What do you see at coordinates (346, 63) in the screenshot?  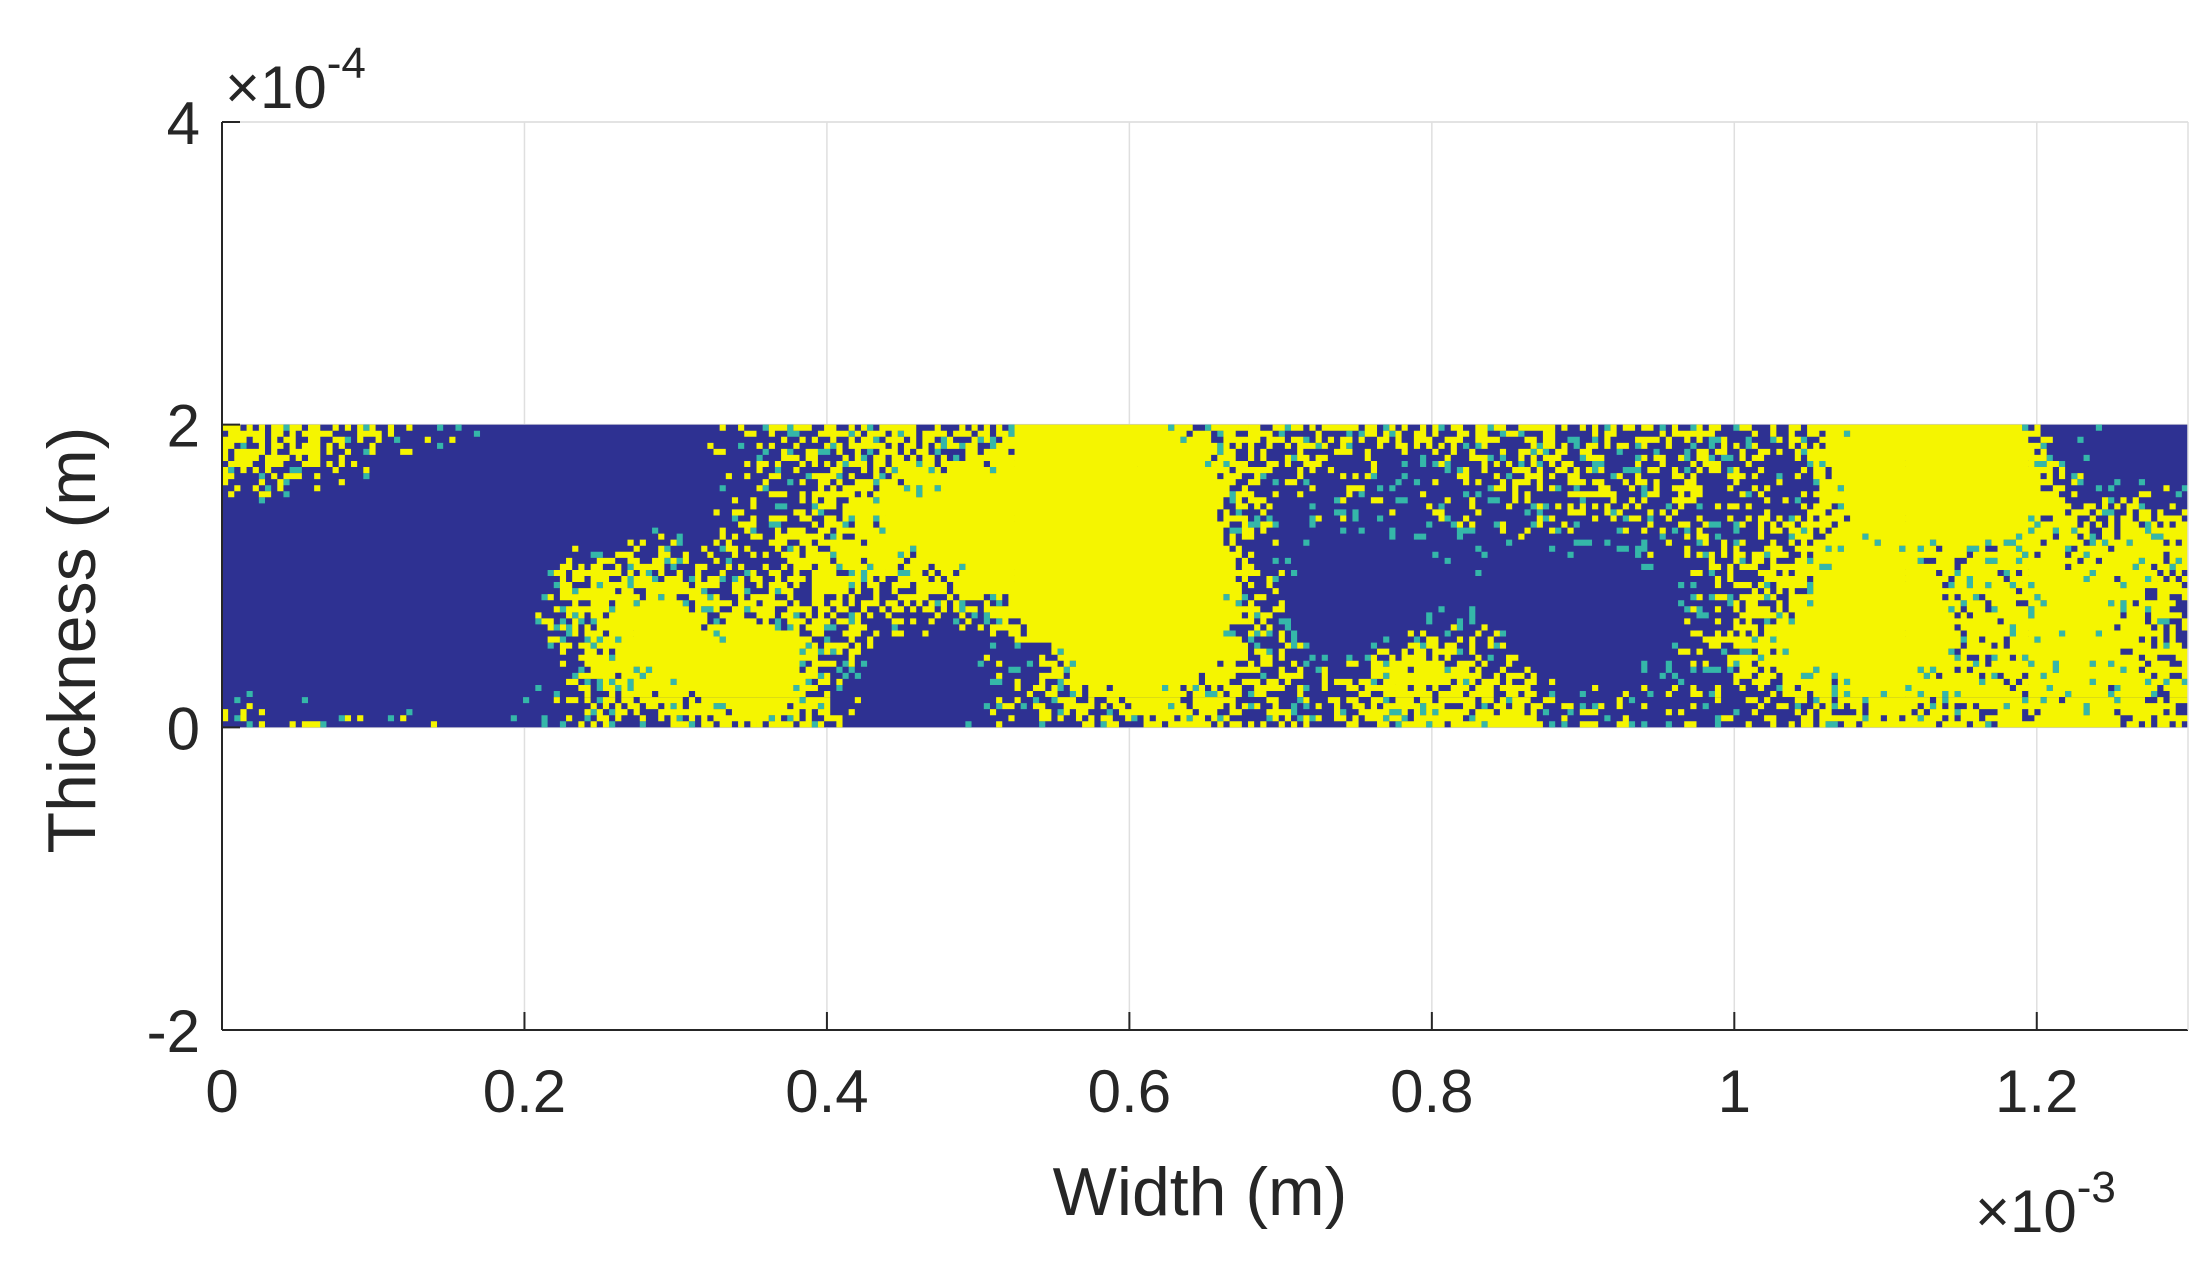 I see `y-multiplier-exponent: -4` at bounding box center [346, 63].